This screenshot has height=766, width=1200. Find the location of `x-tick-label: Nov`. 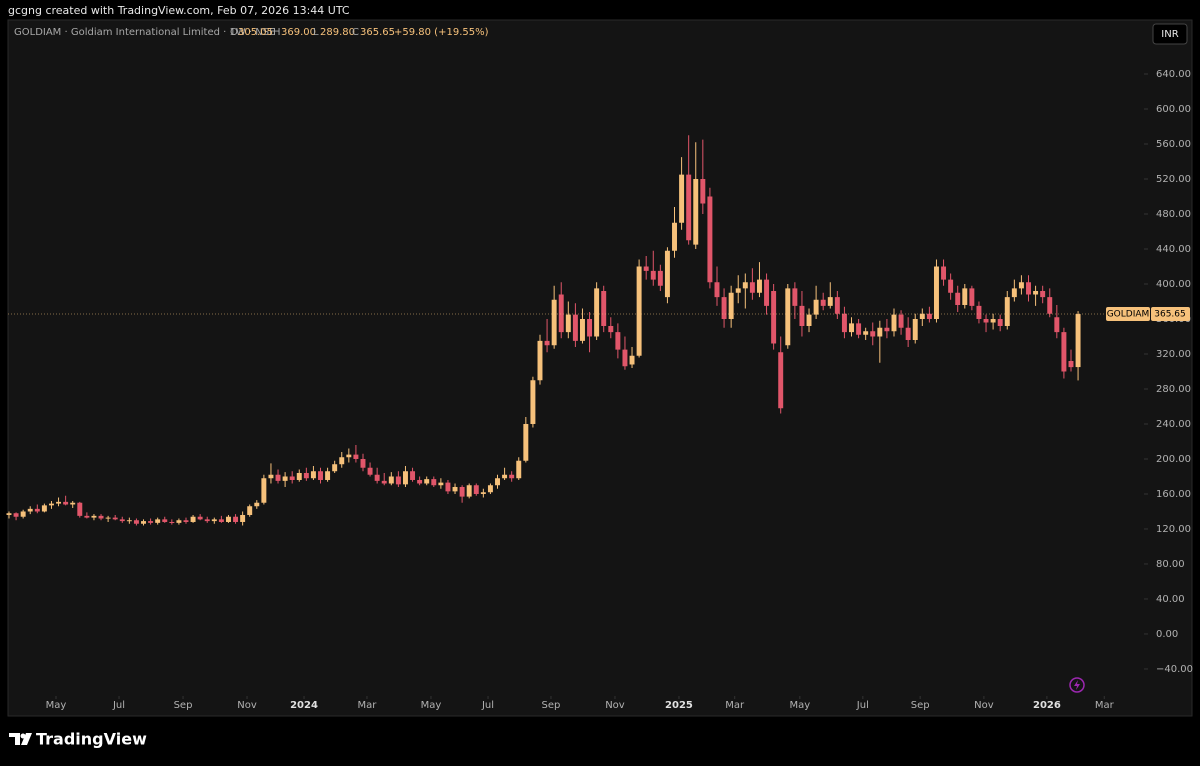

x-tick-label: Nov is located at coordinates (615, 705).